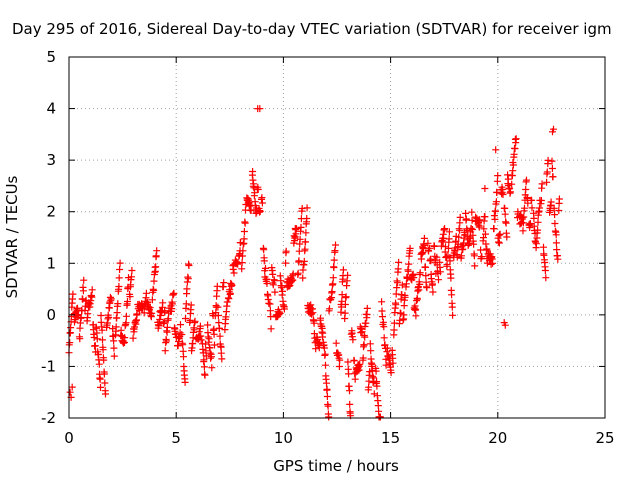 The width and height of the screenshot is (640, 480). Describe the element at coordinates (497, 438) in the screenshot. I see `x-tick-label: 20` at that location.